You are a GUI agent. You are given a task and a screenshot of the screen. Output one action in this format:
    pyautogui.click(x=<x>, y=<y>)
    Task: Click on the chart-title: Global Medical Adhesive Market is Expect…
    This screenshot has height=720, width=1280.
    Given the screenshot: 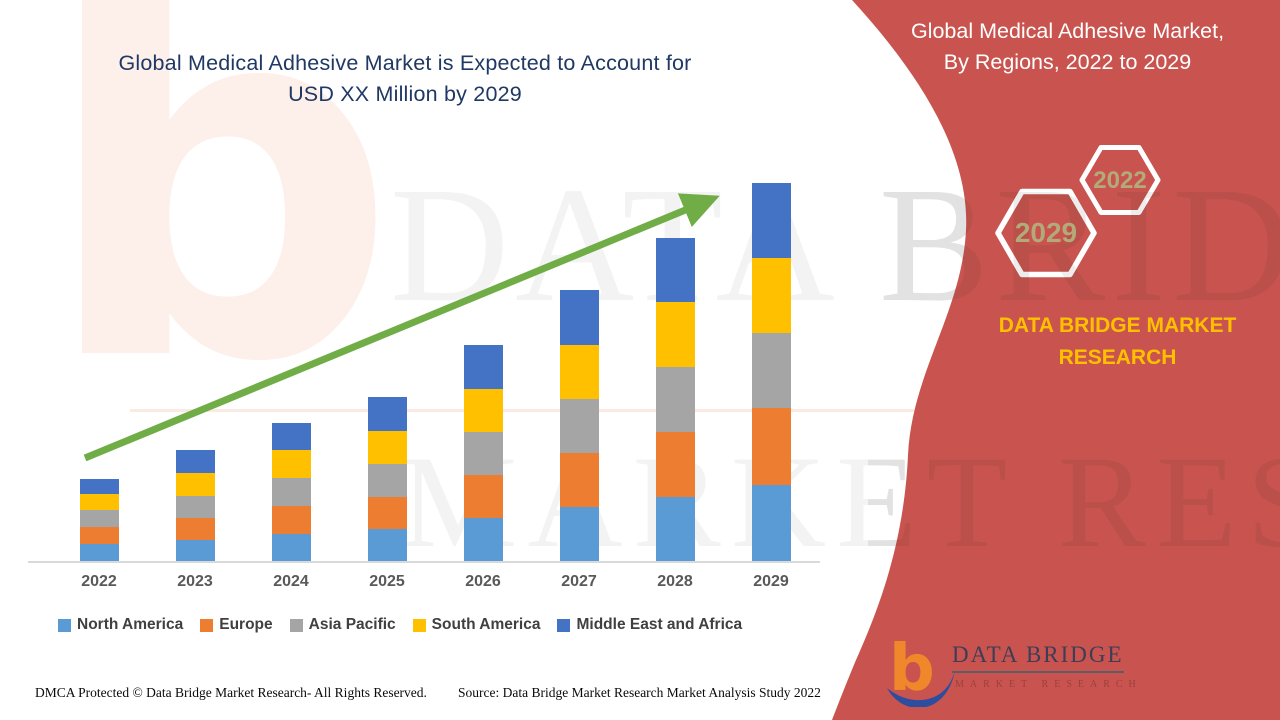 What is the action you would take?
    pyautogui.click(x=405, y=79)
    